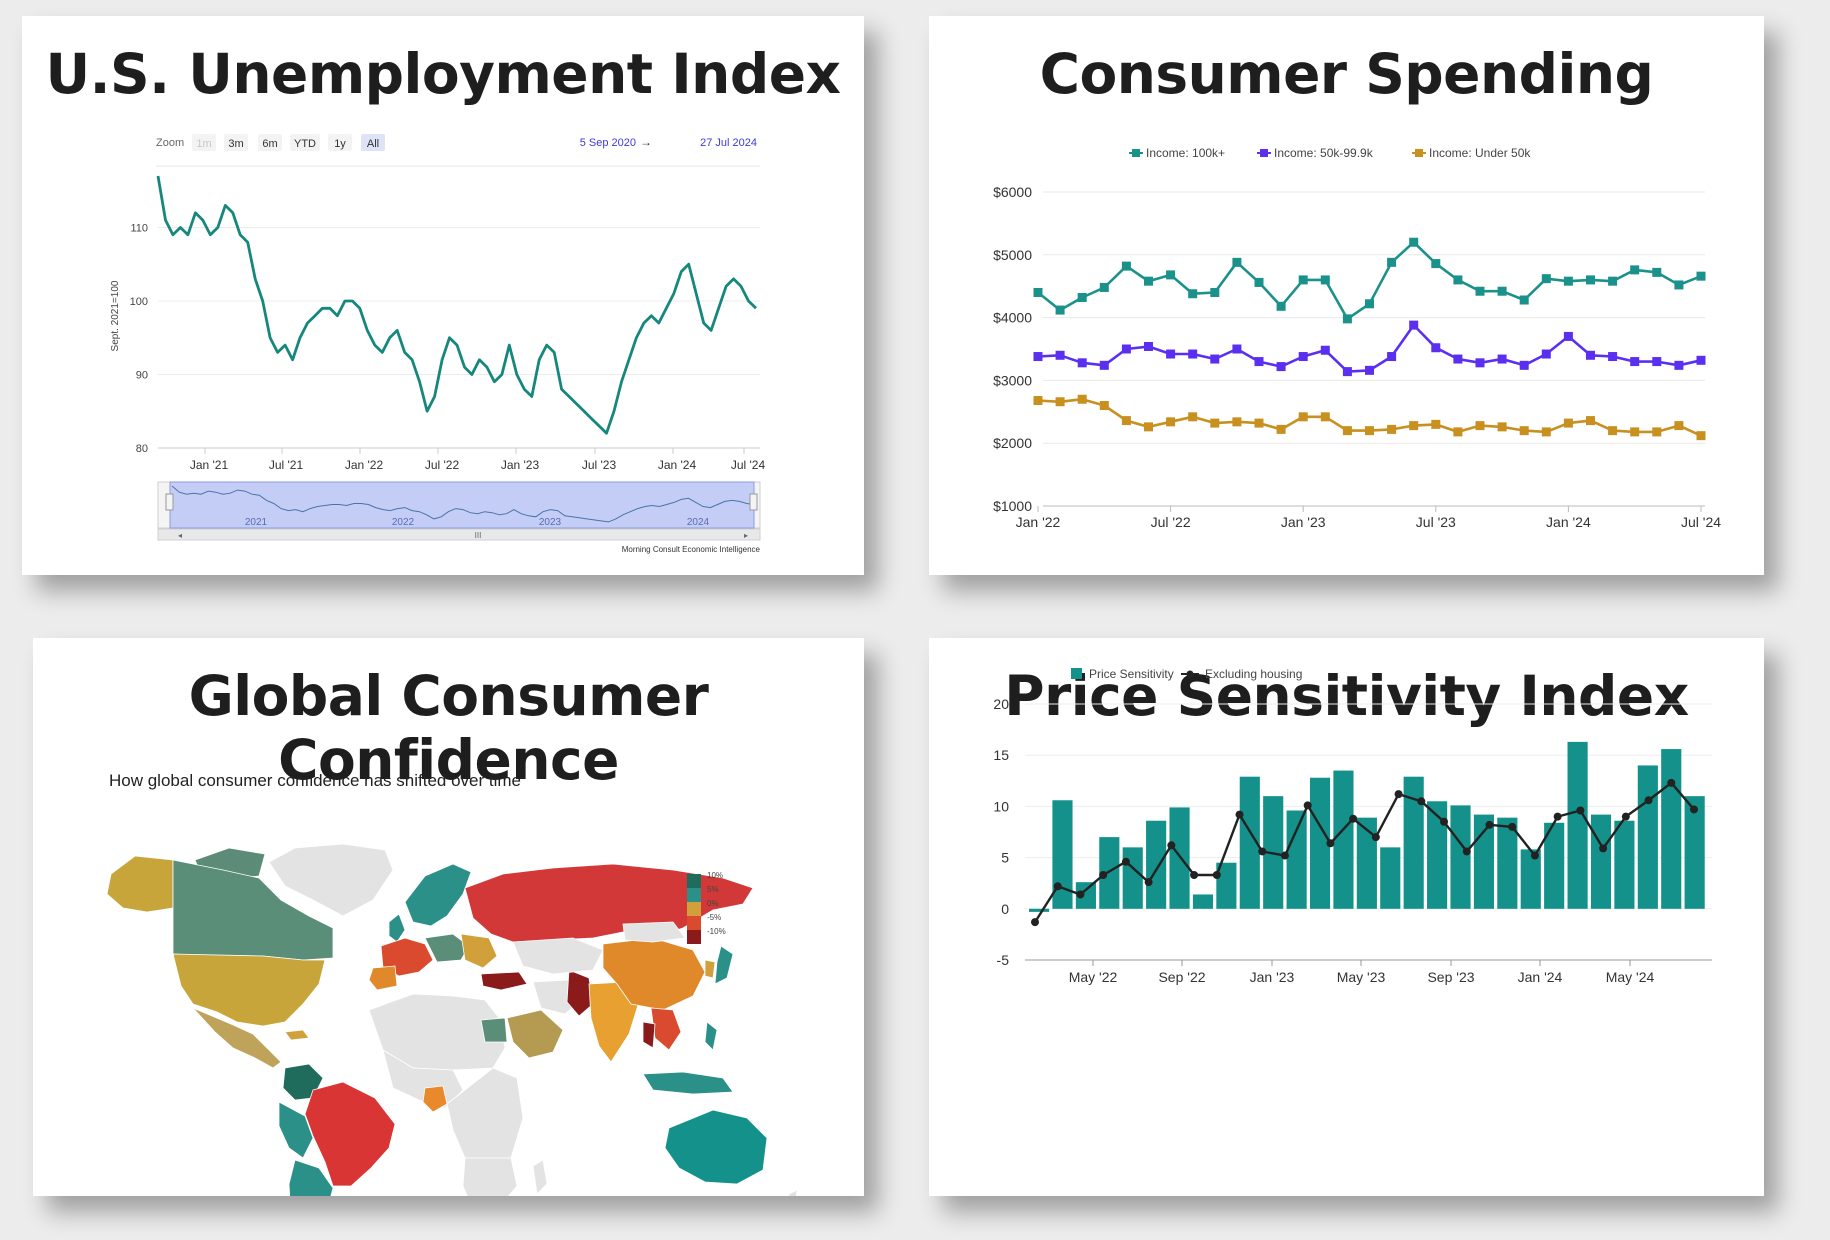 The height and width of the screenshot is (1240, 1830). I want to click on navigator-scrollbar, so click(459, 534).